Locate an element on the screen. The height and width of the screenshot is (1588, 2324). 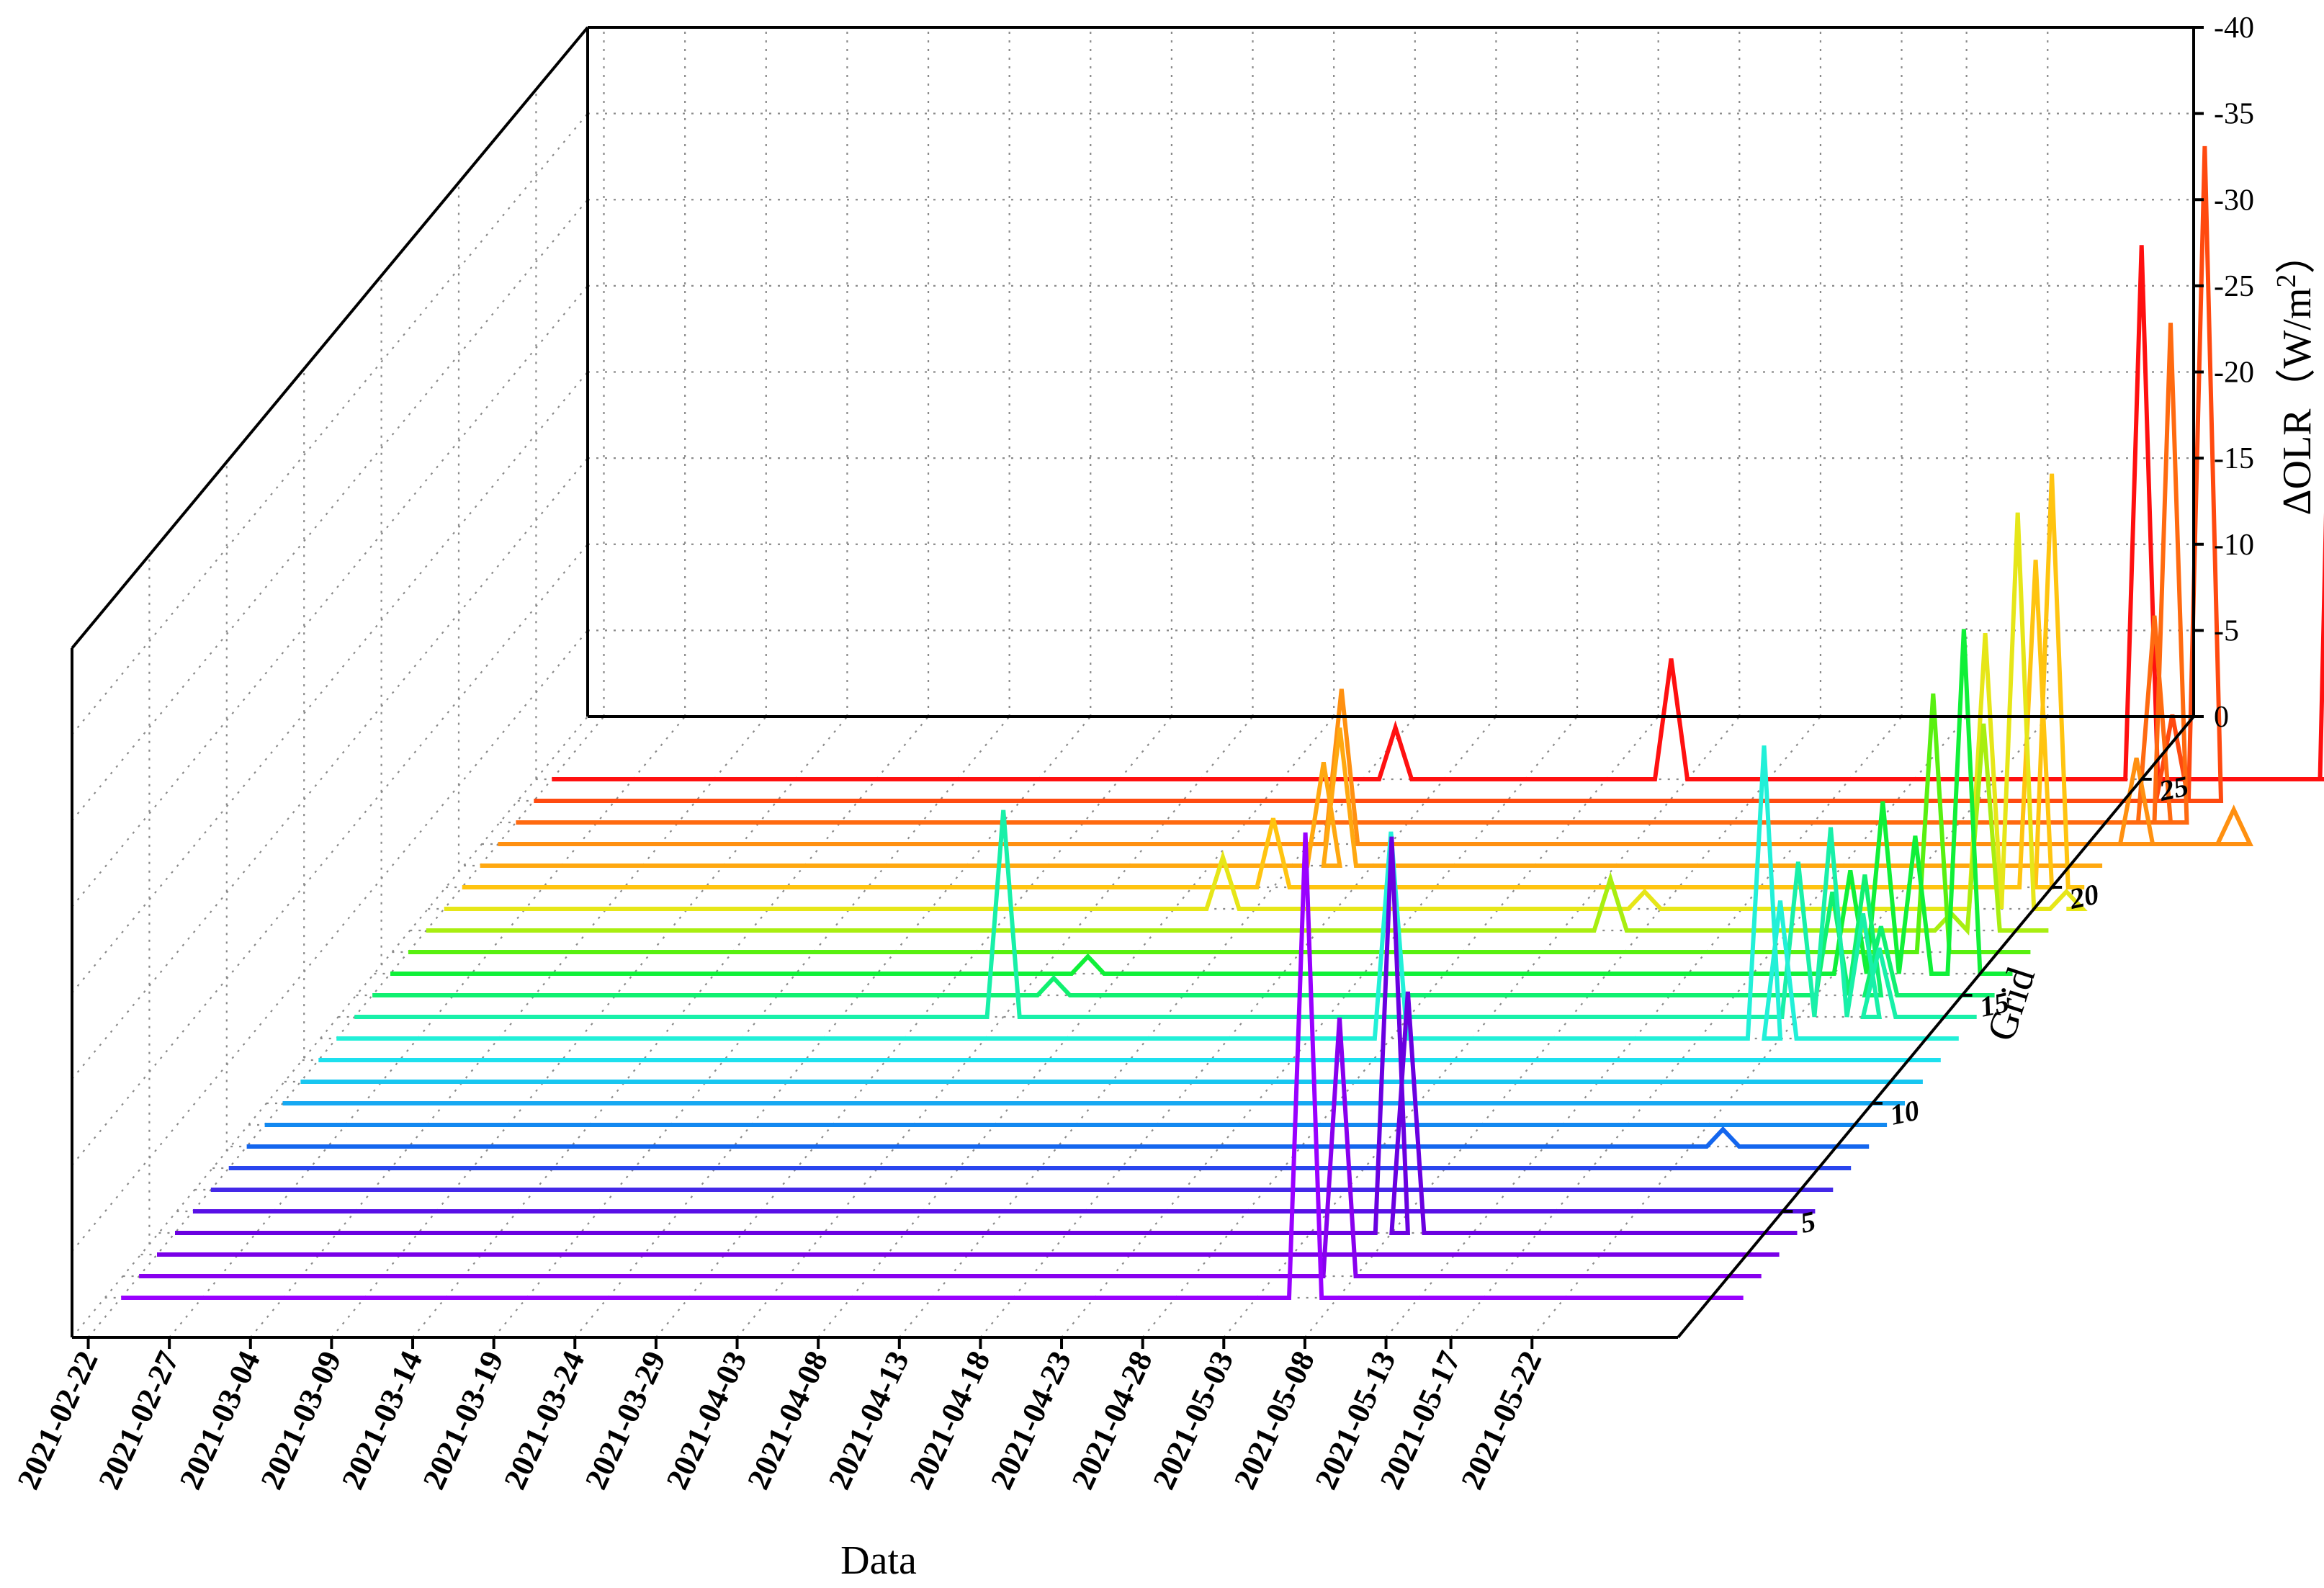
grid-tick-label: 5 is located at coordinates (1808, 1222).